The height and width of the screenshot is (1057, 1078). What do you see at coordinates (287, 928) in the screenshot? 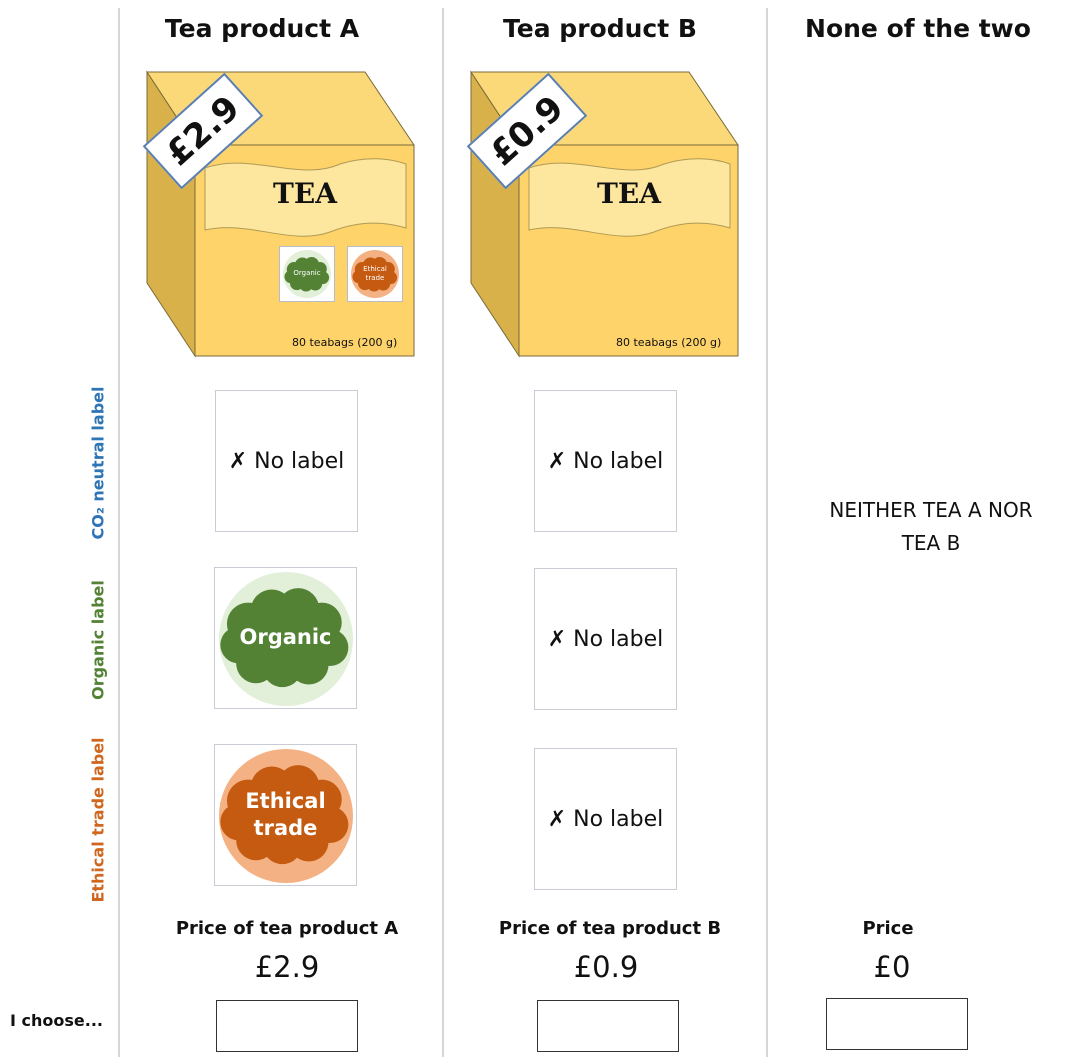
I see `price-caption: Price of tea product A` at bounding box center [287, 928].